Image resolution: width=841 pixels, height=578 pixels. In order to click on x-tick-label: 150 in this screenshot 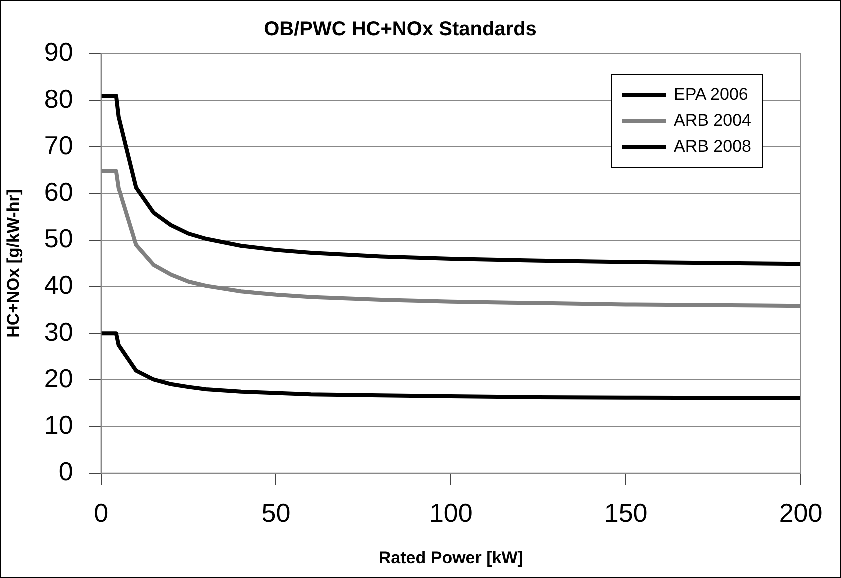, I will do `click(626, 513)`.